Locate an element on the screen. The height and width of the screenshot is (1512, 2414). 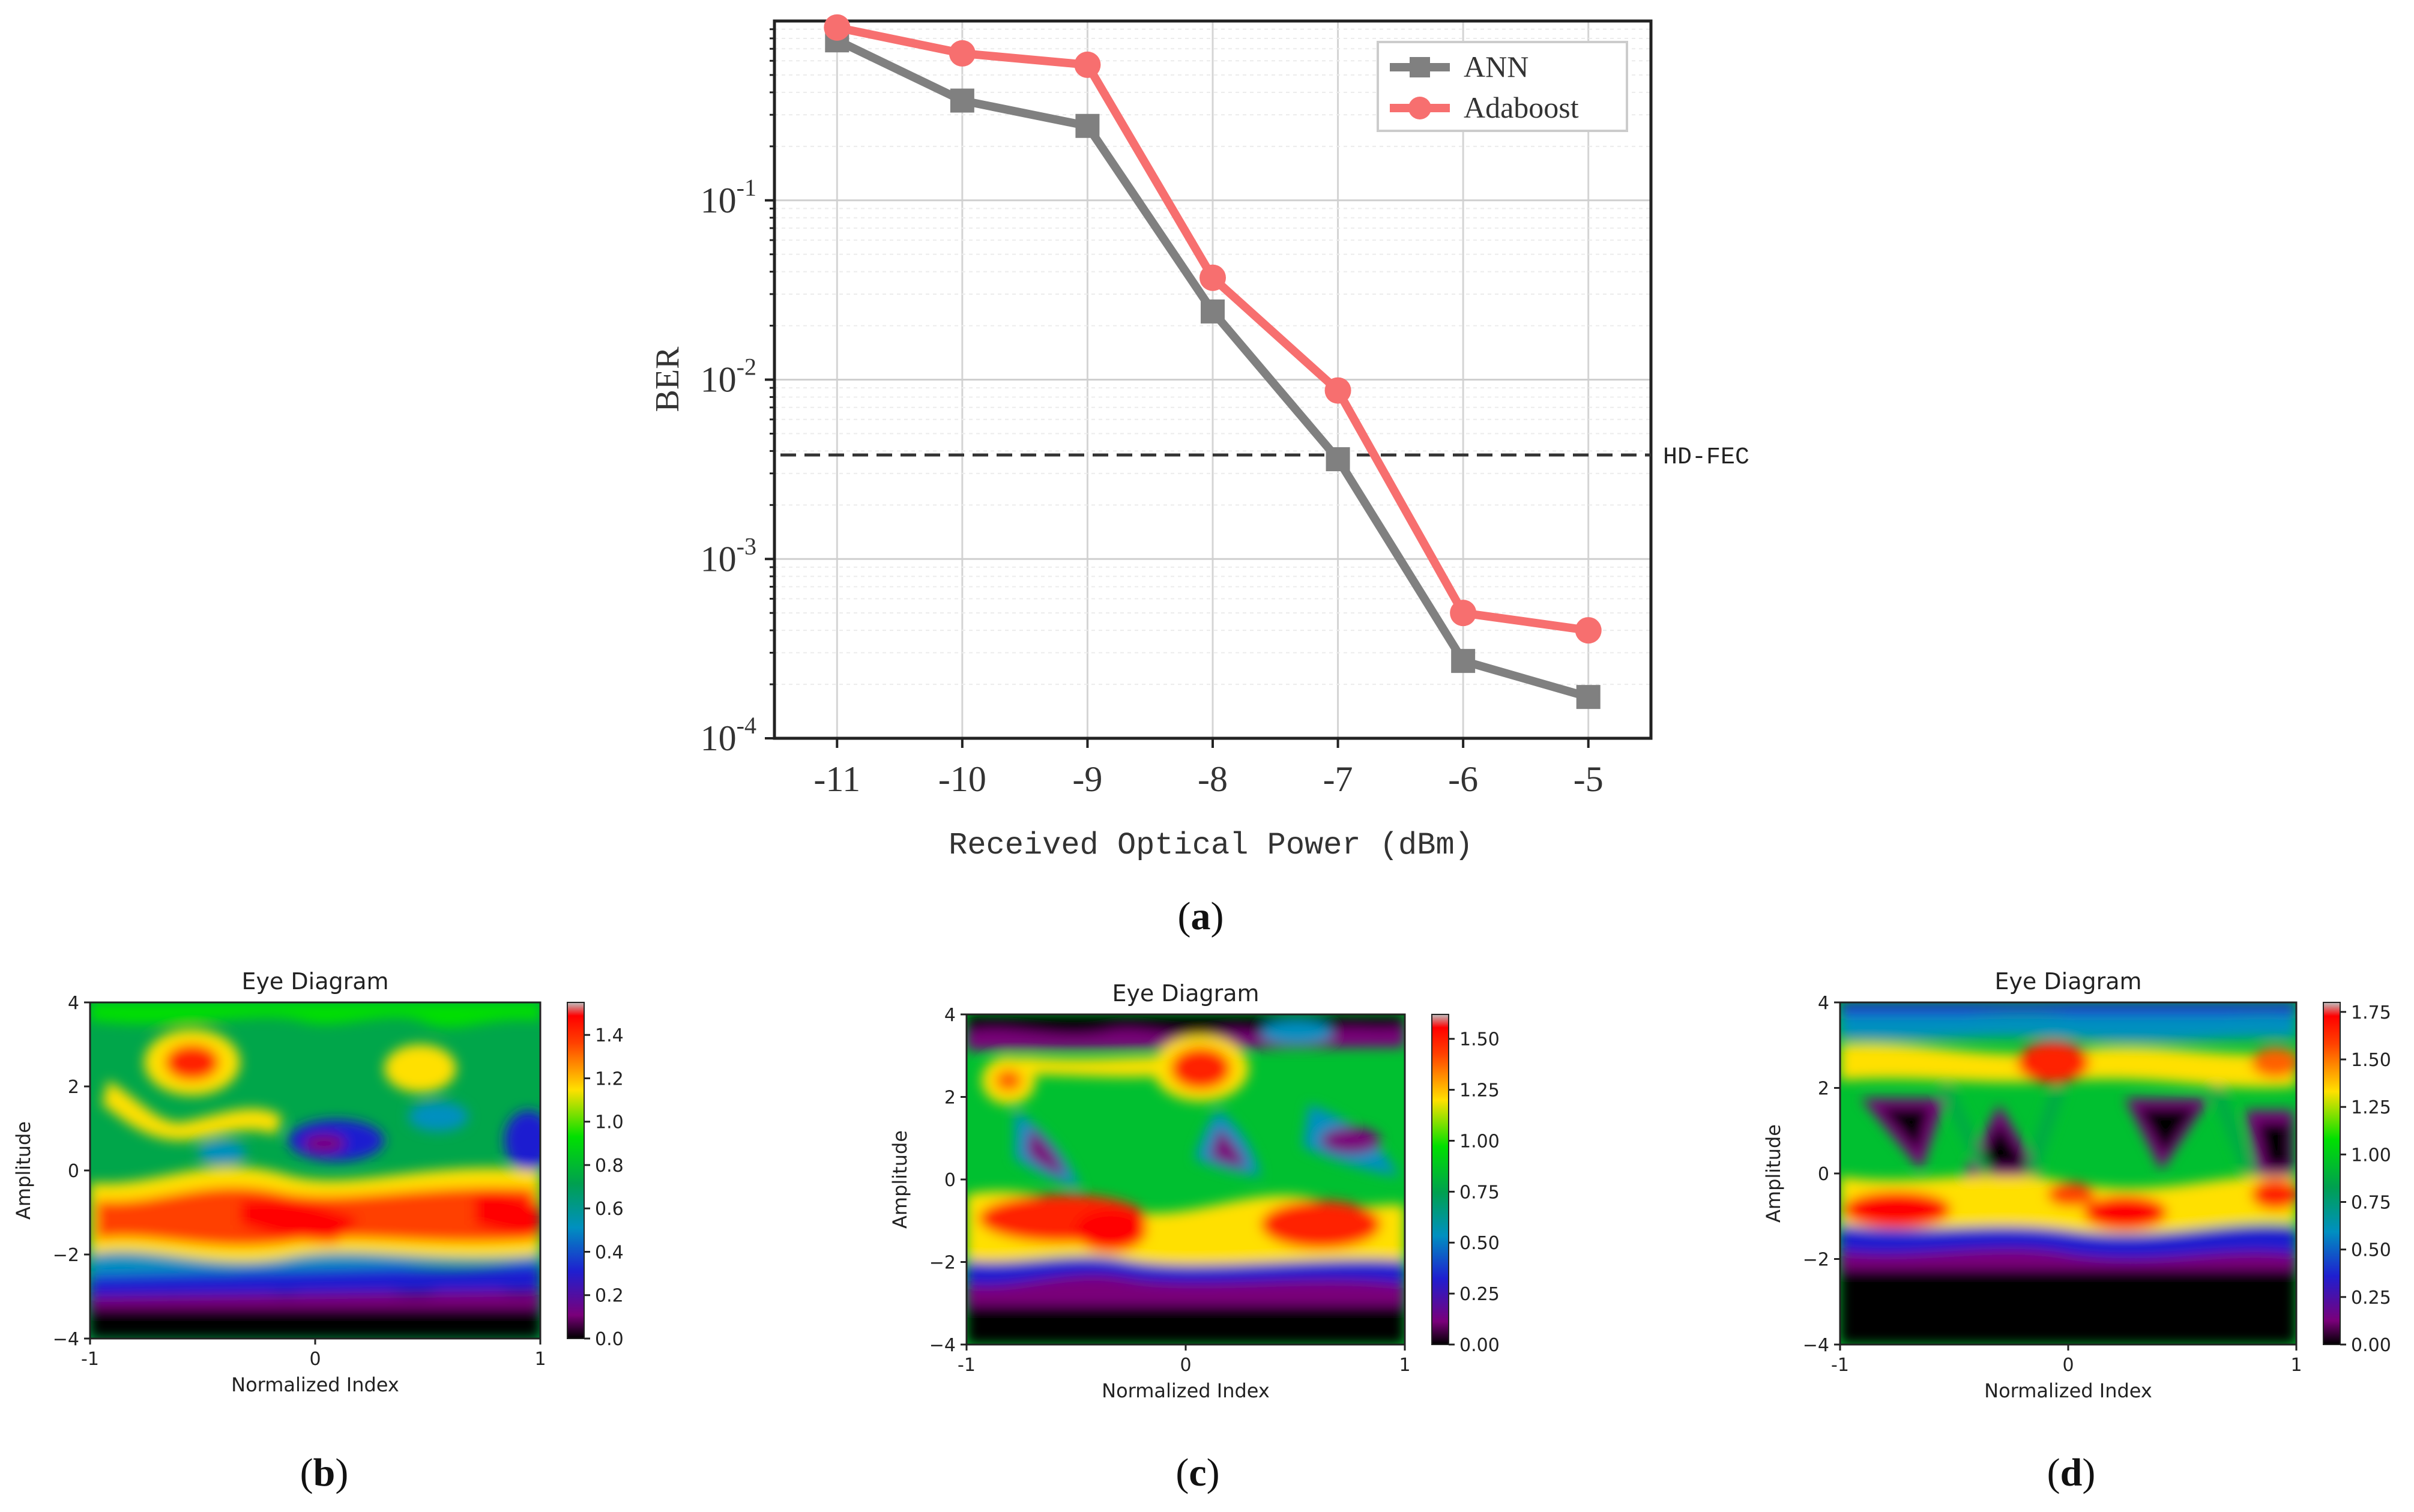
colorbar-tick-label: 1.0 is located at coordinates (609, 1122).